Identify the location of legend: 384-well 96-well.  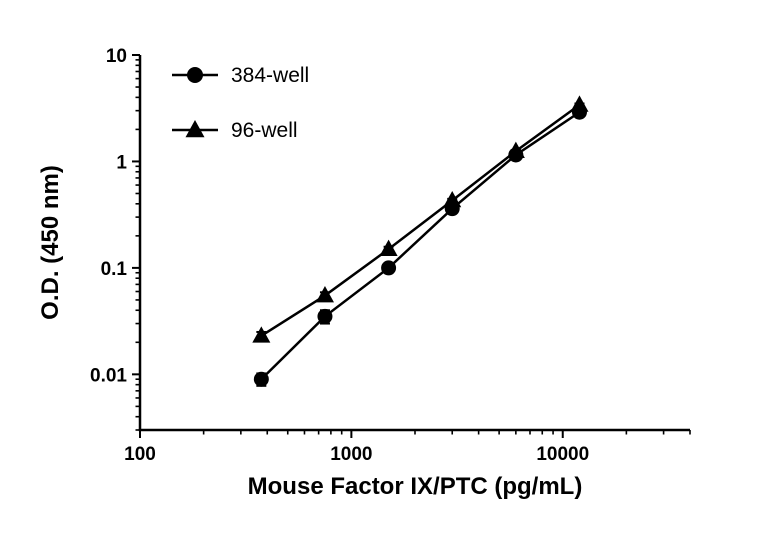
(240, 103).